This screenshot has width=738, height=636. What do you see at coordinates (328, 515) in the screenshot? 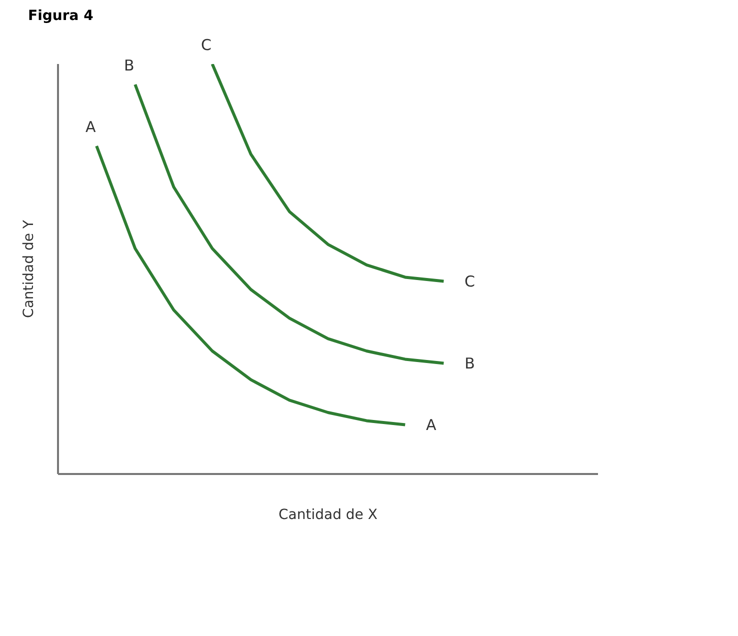
I see `x-axis-title: Cantidad de X` at bounding box center [328, 515].